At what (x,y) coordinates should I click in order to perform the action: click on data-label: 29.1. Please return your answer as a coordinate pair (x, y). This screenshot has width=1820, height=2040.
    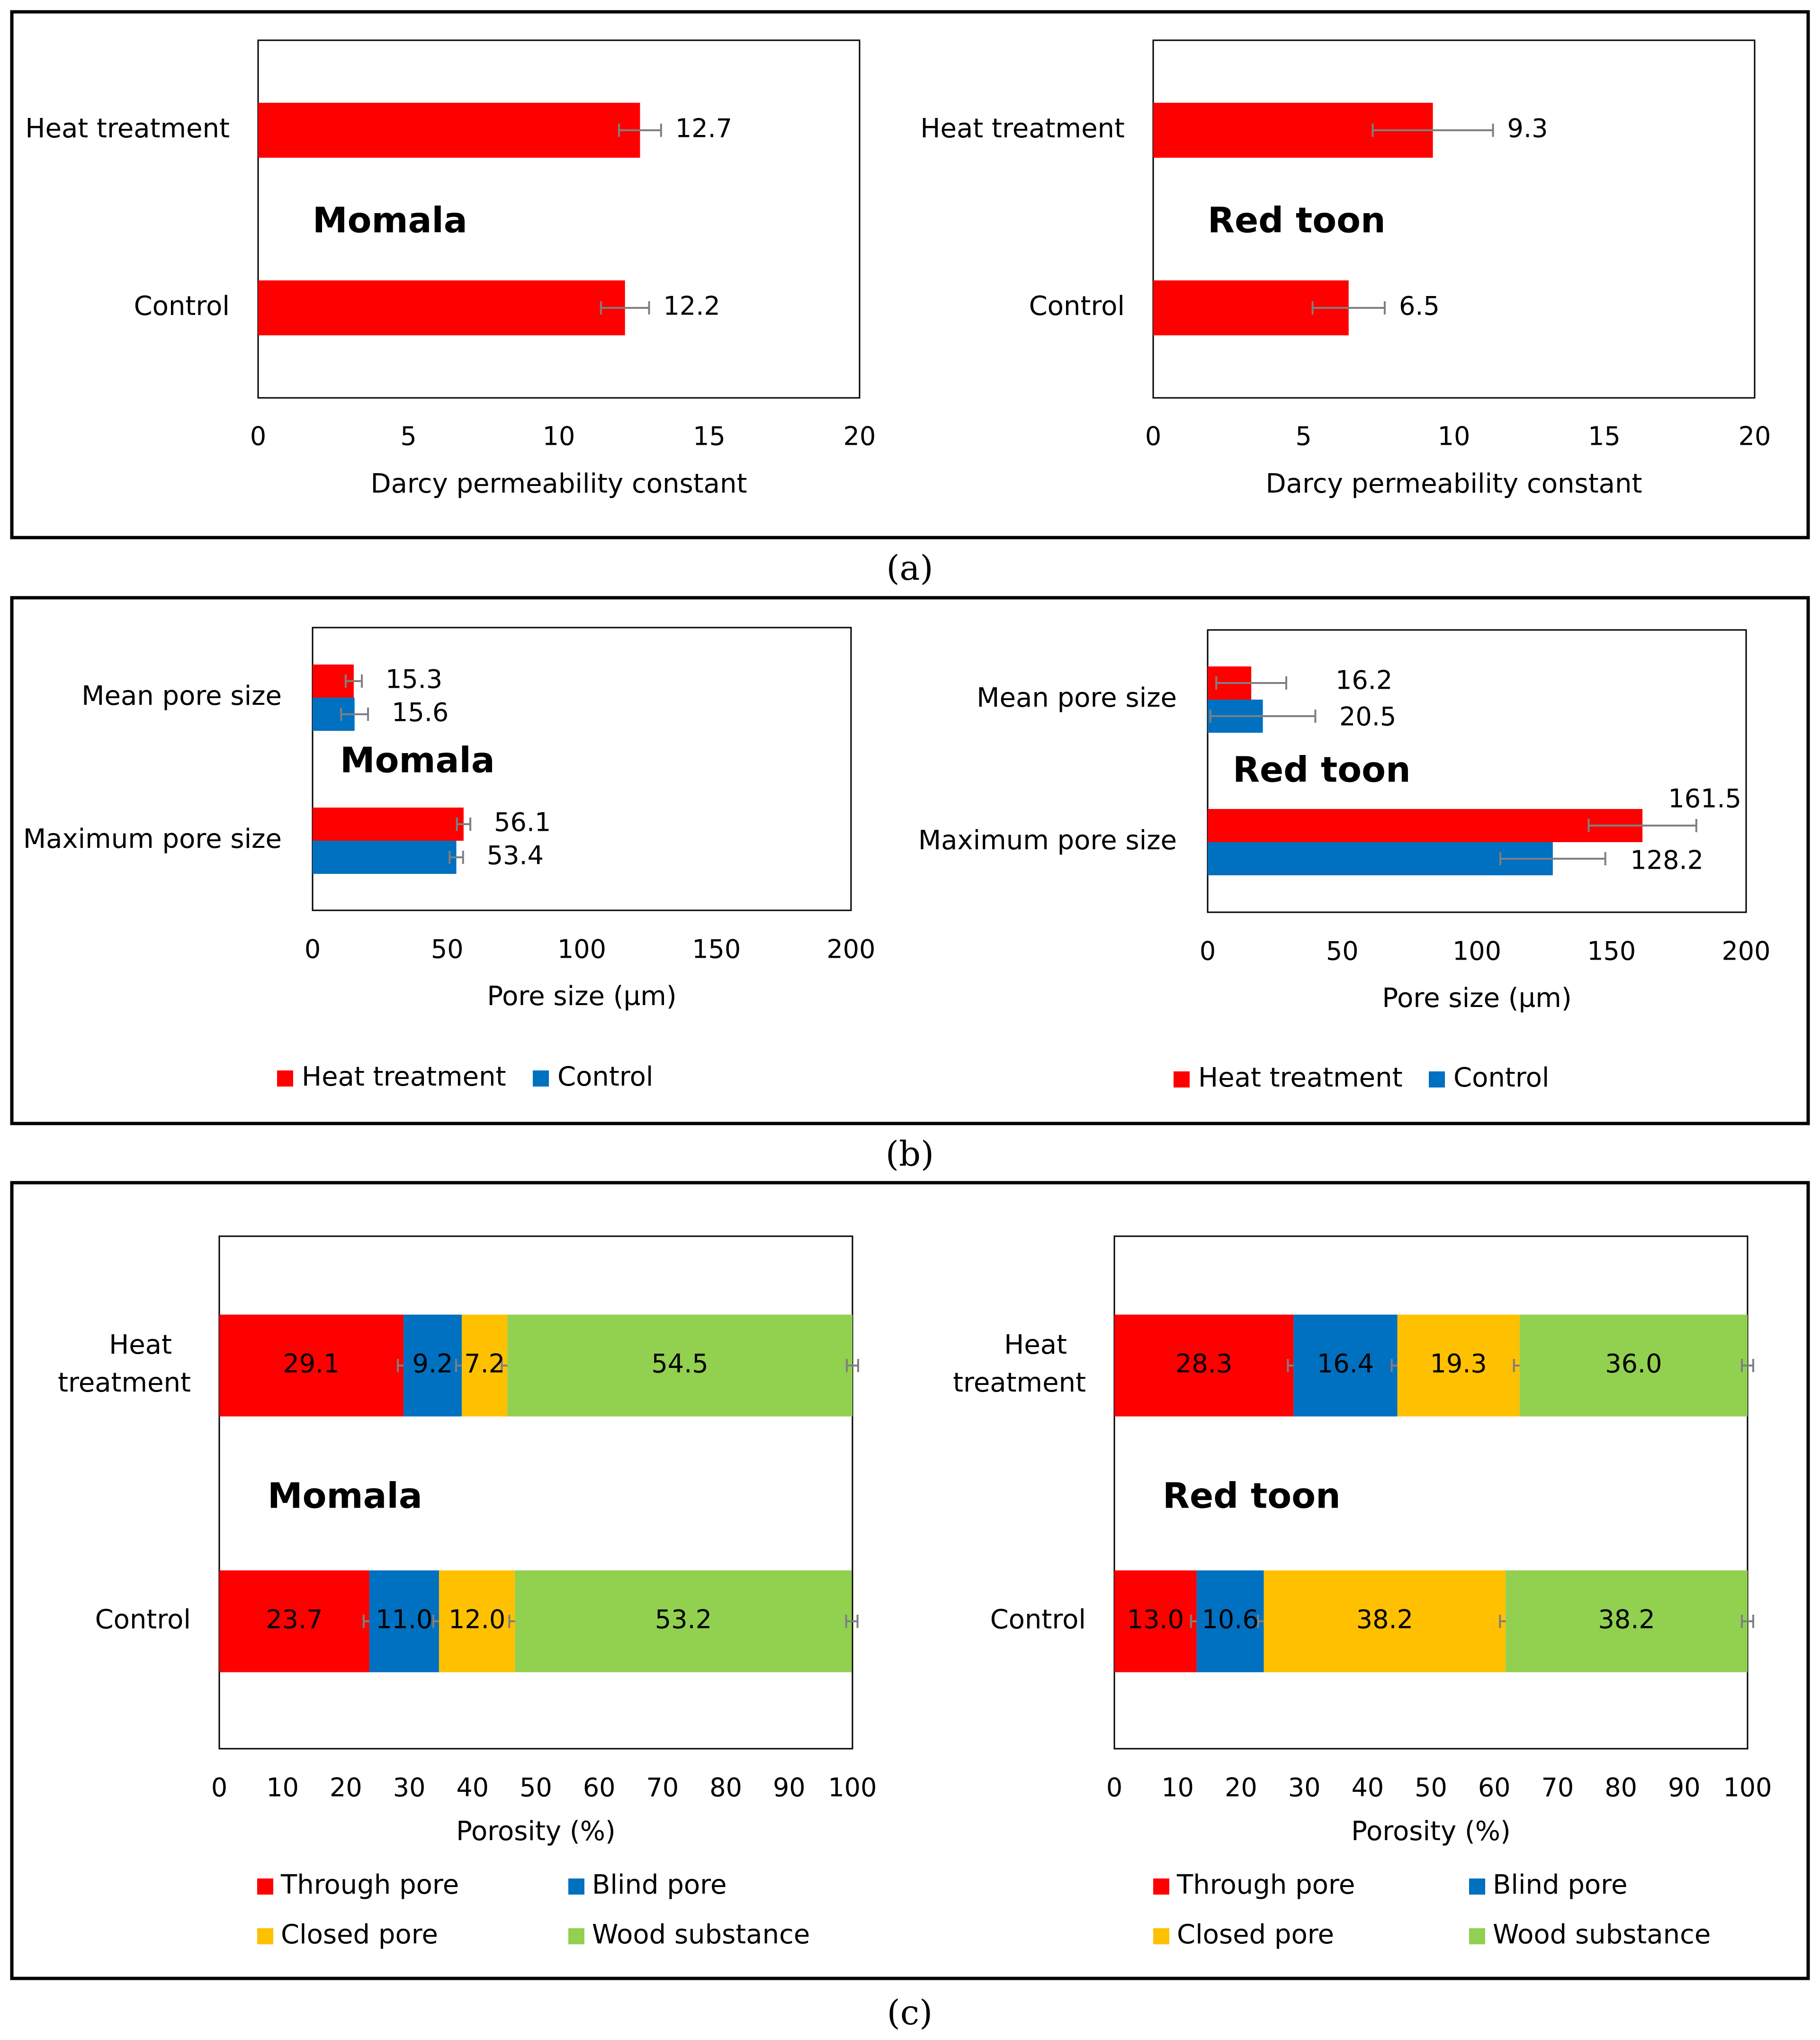
    Looking at the image, I should click on (311, 1364).